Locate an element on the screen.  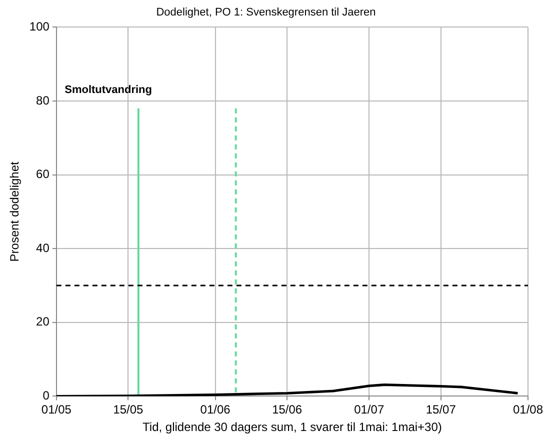
x-tick-label: 15/06 is located at coordinates (287, 409).